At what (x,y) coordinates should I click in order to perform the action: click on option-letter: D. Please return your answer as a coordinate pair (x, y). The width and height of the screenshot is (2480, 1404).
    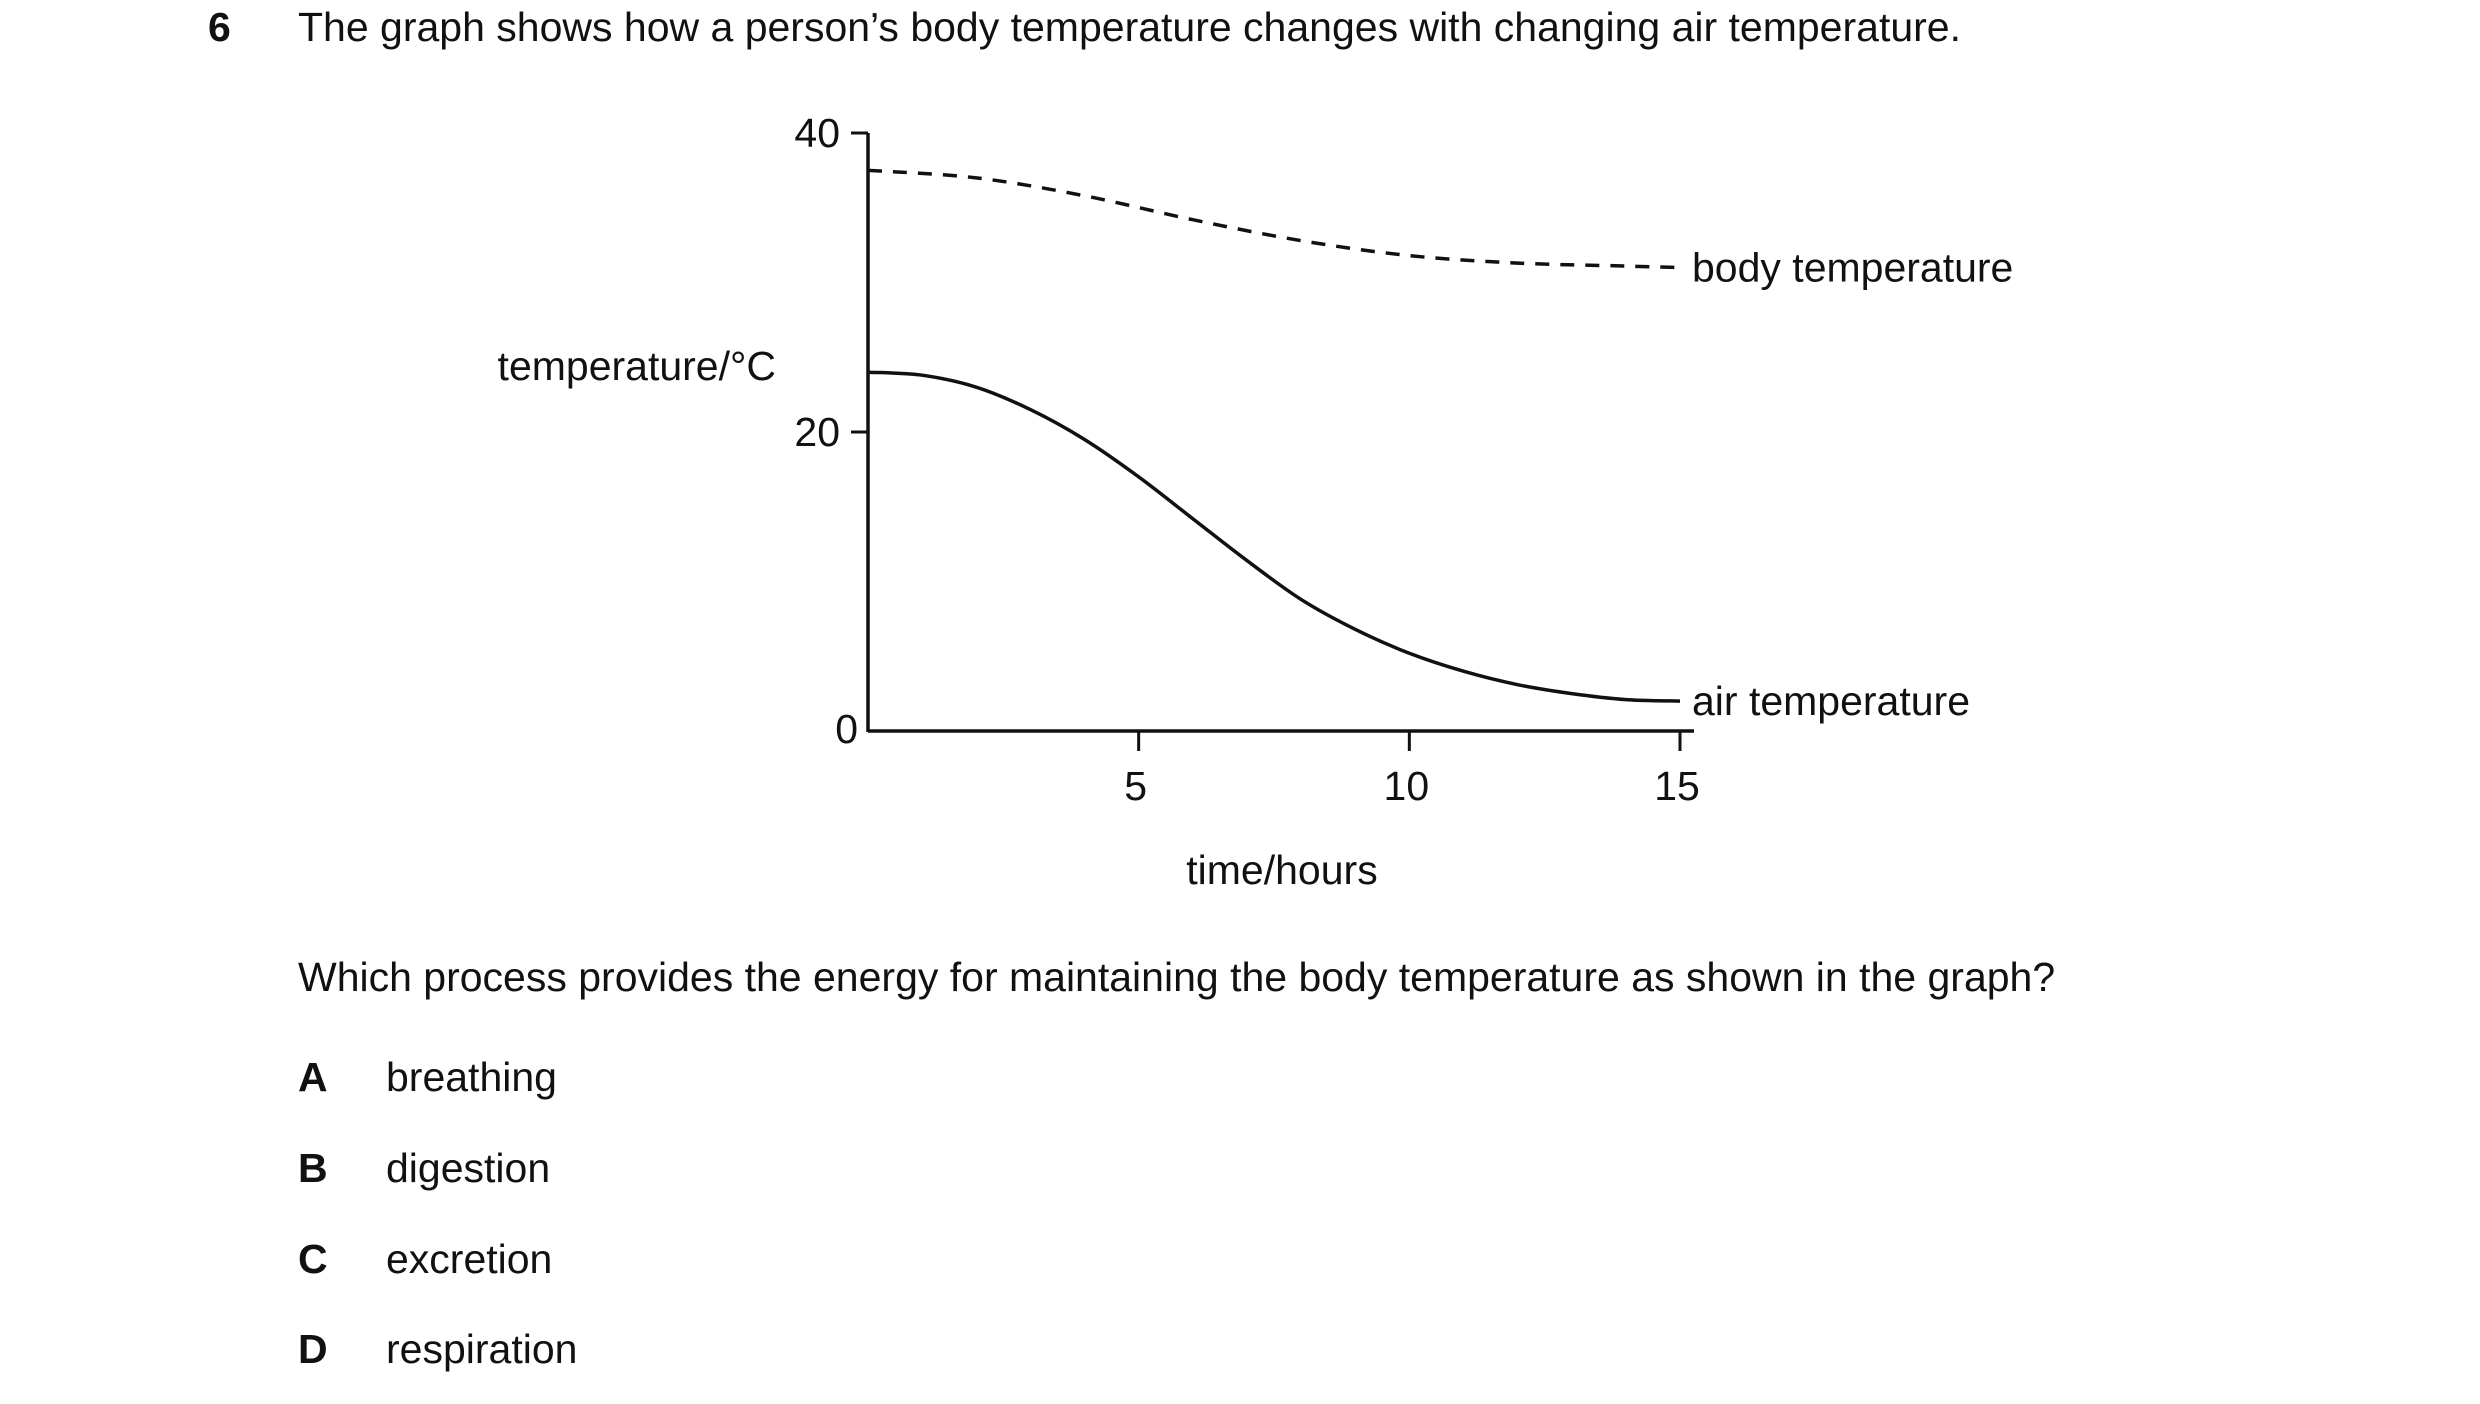
    Looking at the image, I should click on (313, 1349).